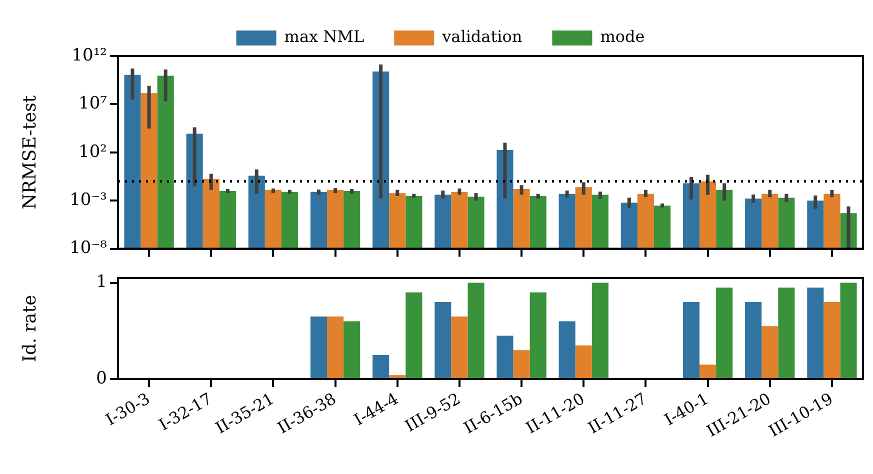 Image resolution: width=873 pixels, height=474 pixels. What do you see at coordinates (622, 36) in the screenshot?
I see `legend-label: mode` at bounding box center [622, 36].